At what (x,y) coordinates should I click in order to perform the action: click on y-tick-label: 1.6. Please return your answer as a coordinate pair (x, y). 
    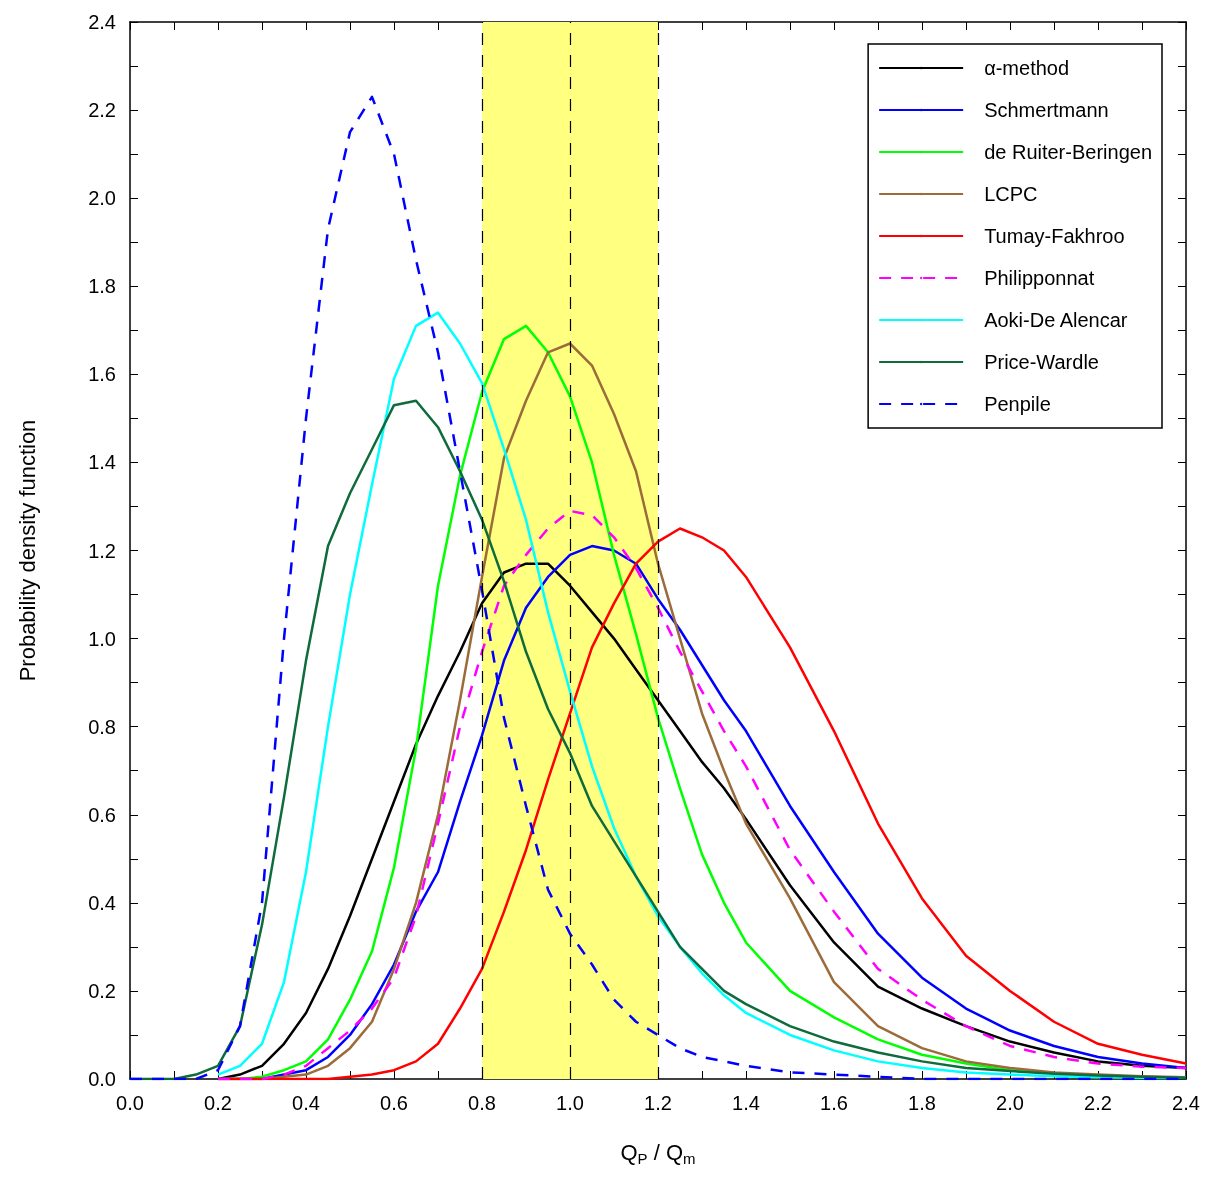
    Looking at the image, I should click on (102, 374).